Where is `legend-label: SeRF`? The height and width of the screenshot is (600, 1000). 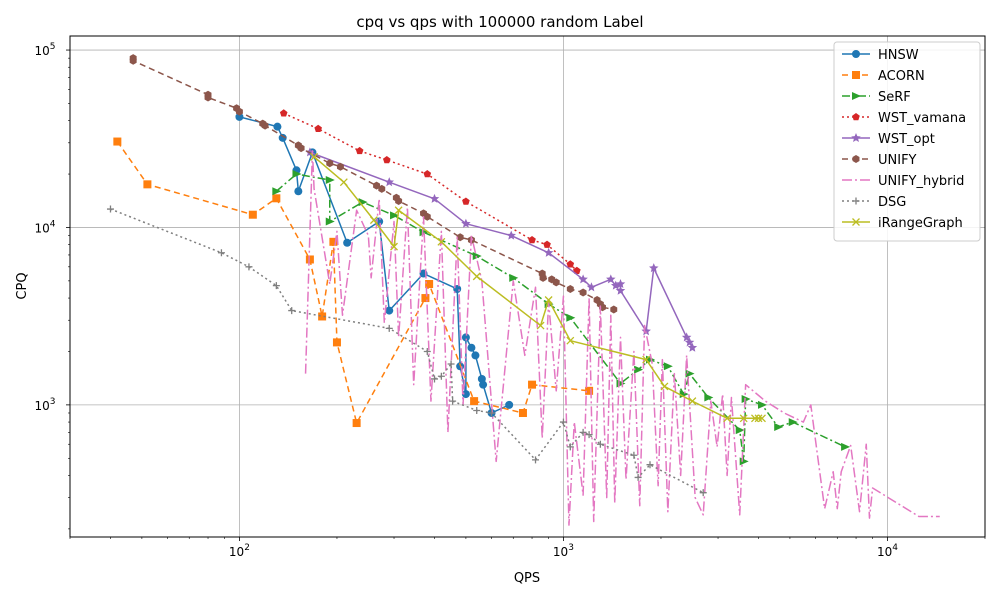
legend-label: SeRF is located at coordinates (894, 97).